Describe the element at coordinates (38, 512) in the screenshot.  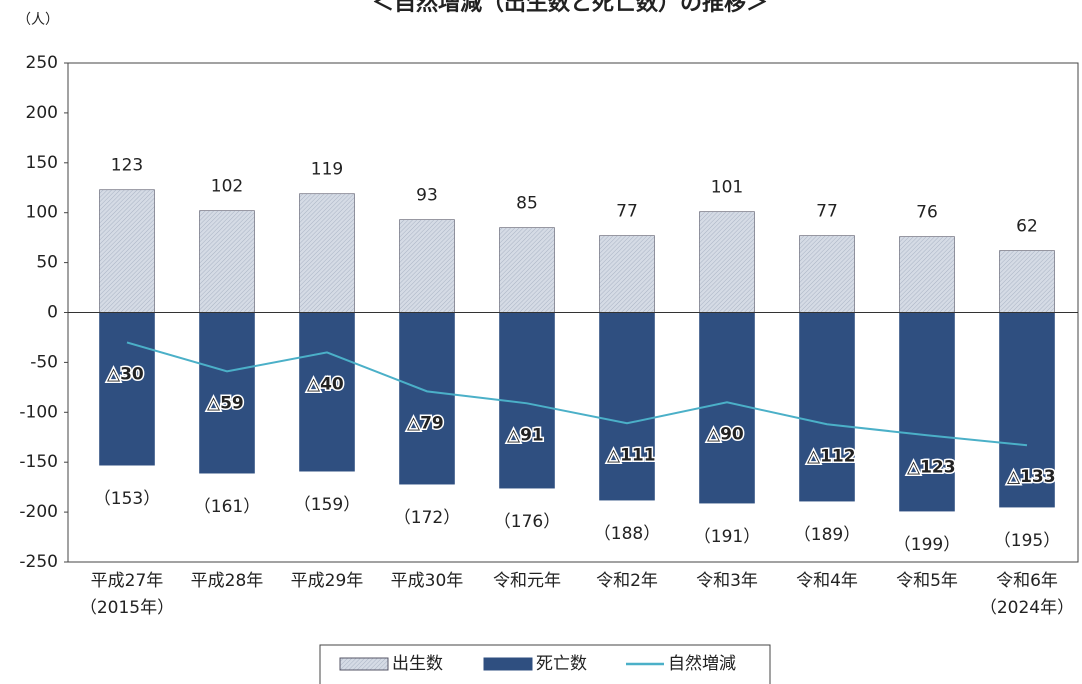
I see `y-tick-label: -200` at that location.